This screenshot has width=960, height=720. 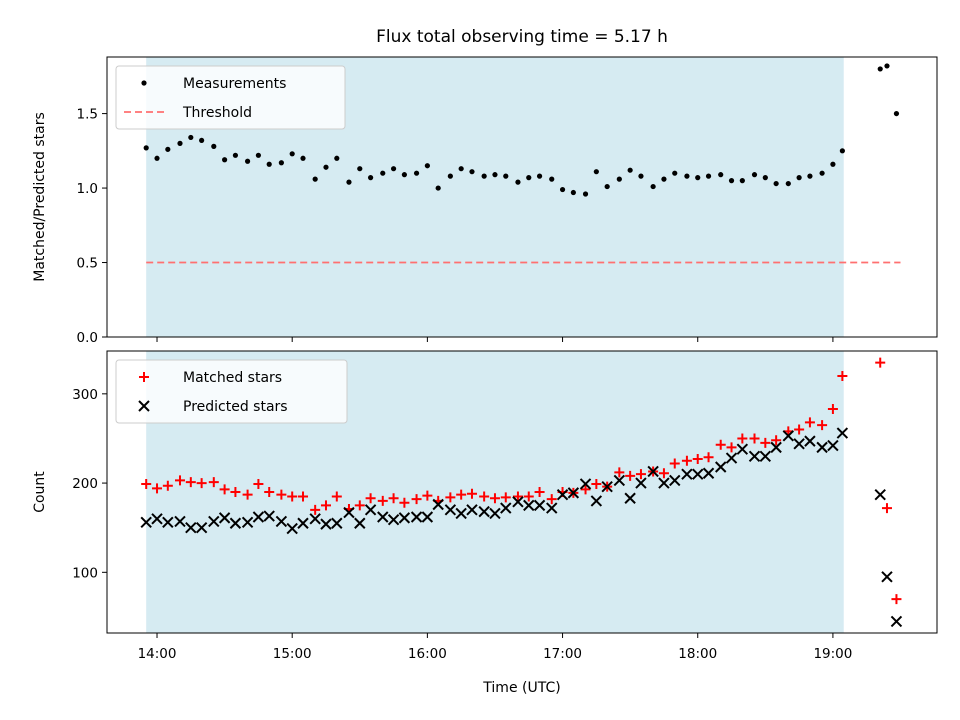 What do you see at coordinates (144, 83) in the screenshot?
I see `legend-measurements-swatch` at bounding box center [144, 83].